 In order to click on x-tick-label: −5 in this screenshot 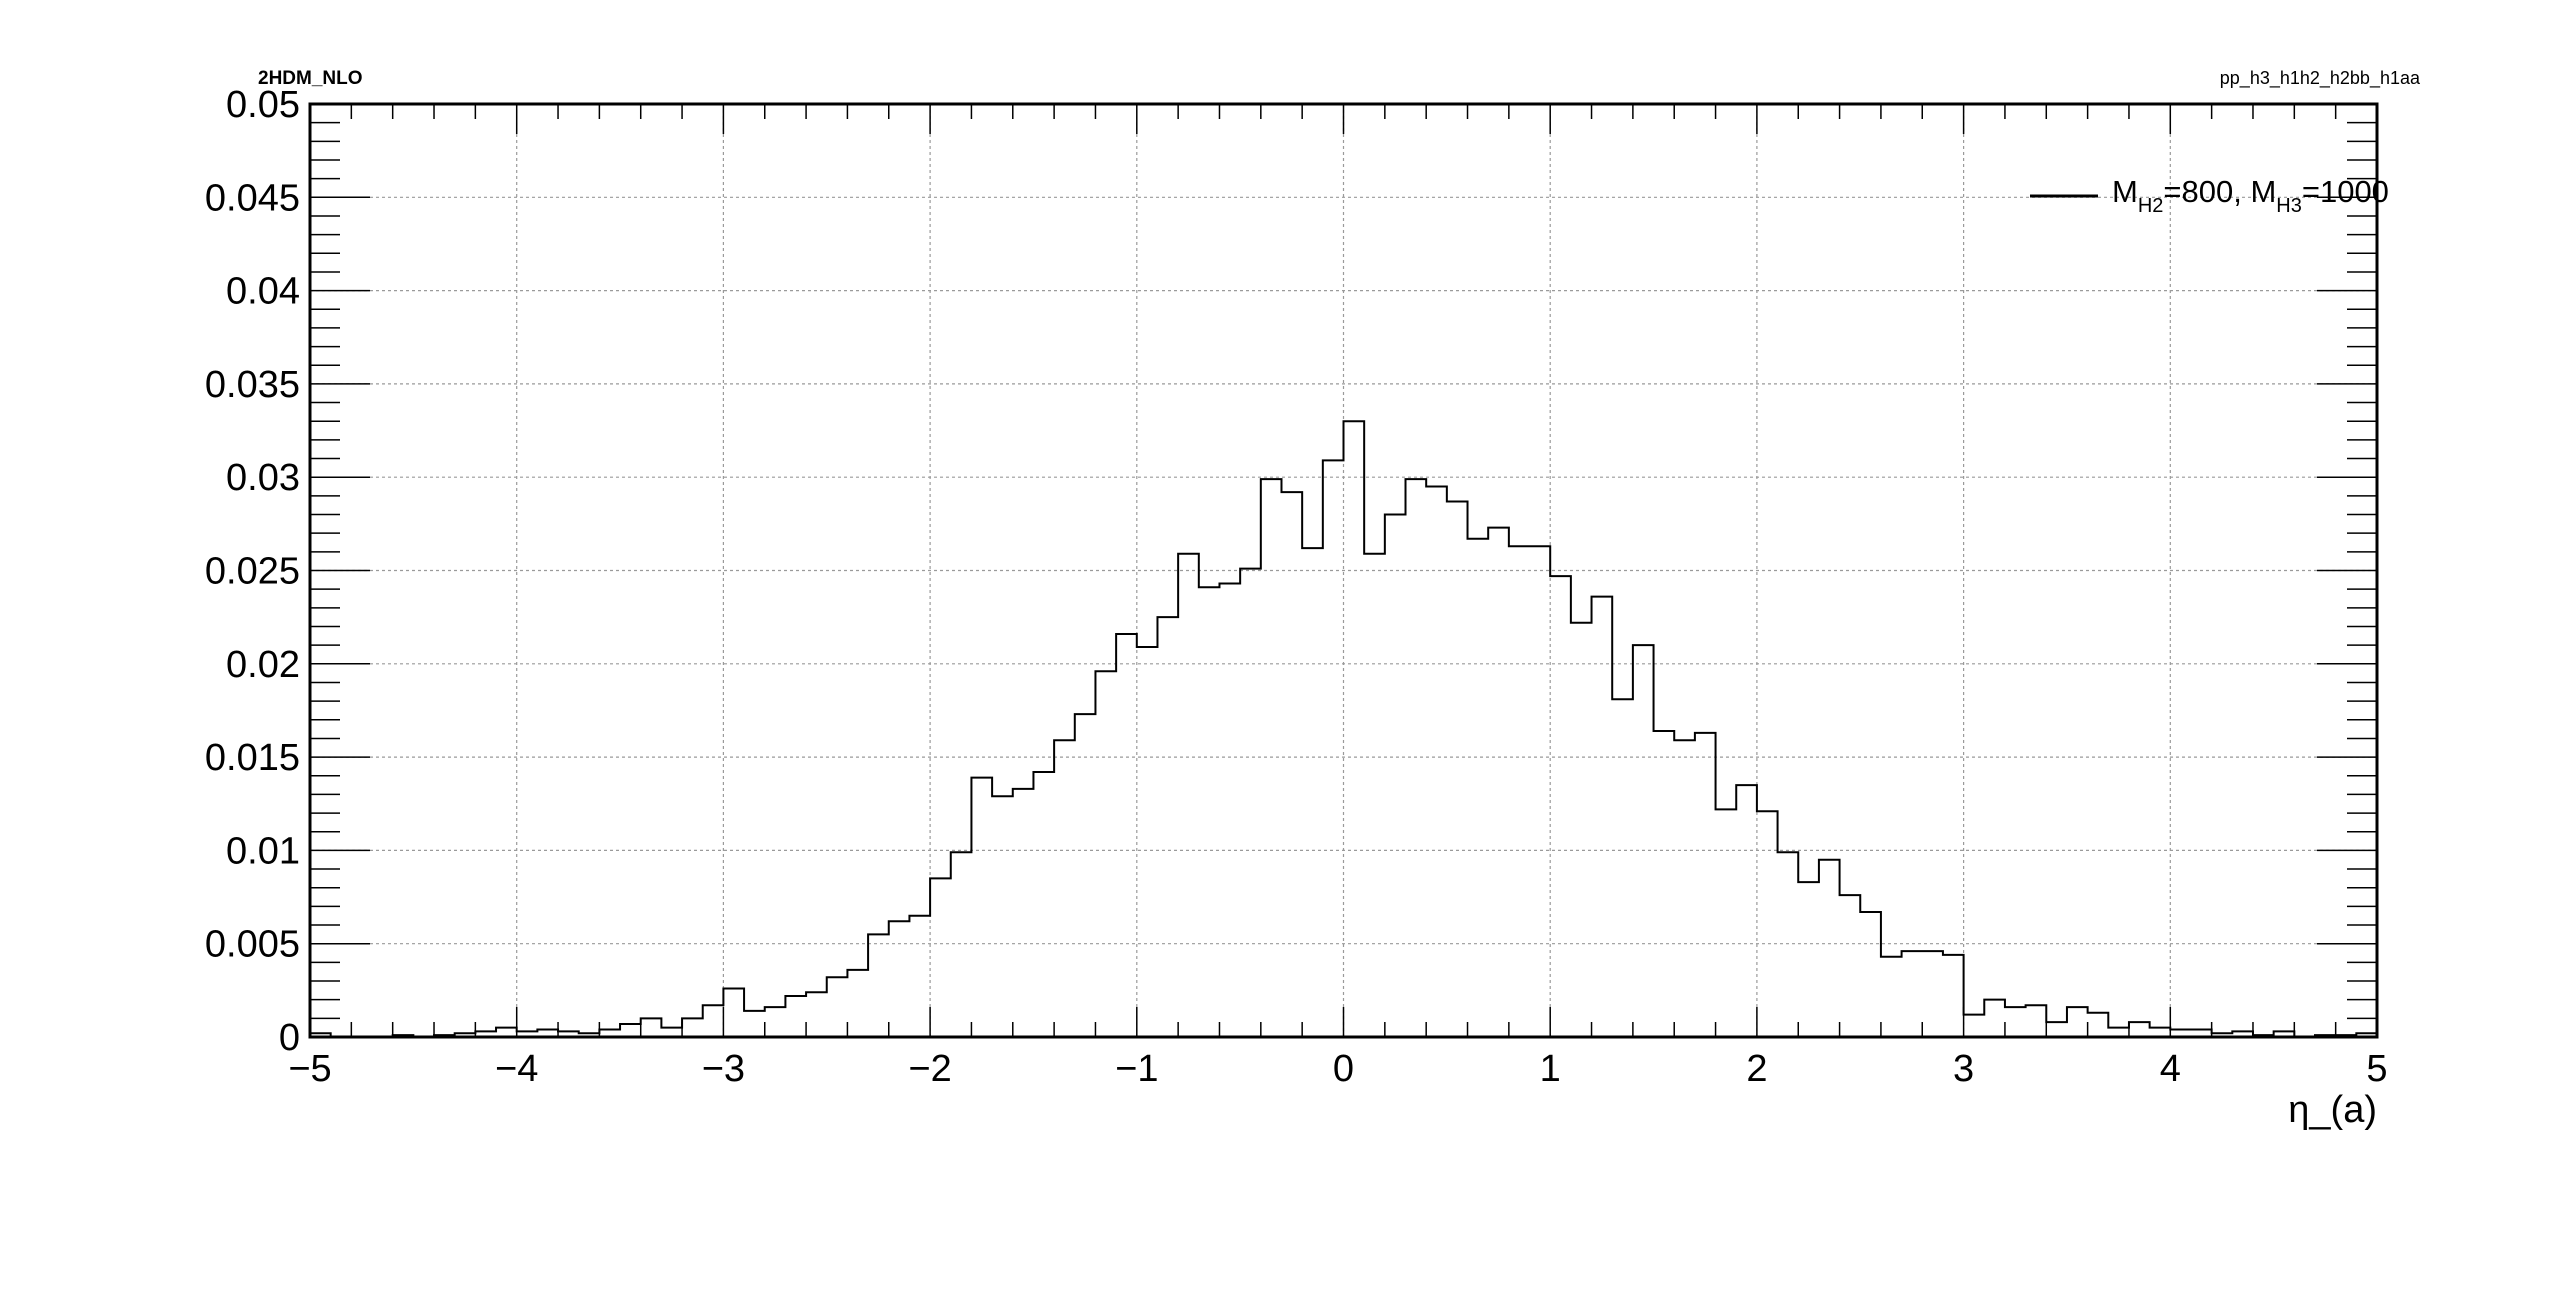, I will do `click(309, 1069)`.